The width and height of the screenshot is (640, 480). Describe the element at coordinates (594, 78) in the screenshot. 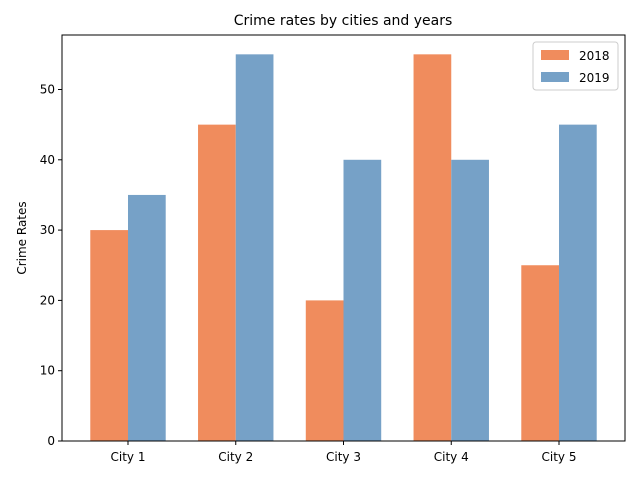

I see `legend-label-2019: 2019` at that location.